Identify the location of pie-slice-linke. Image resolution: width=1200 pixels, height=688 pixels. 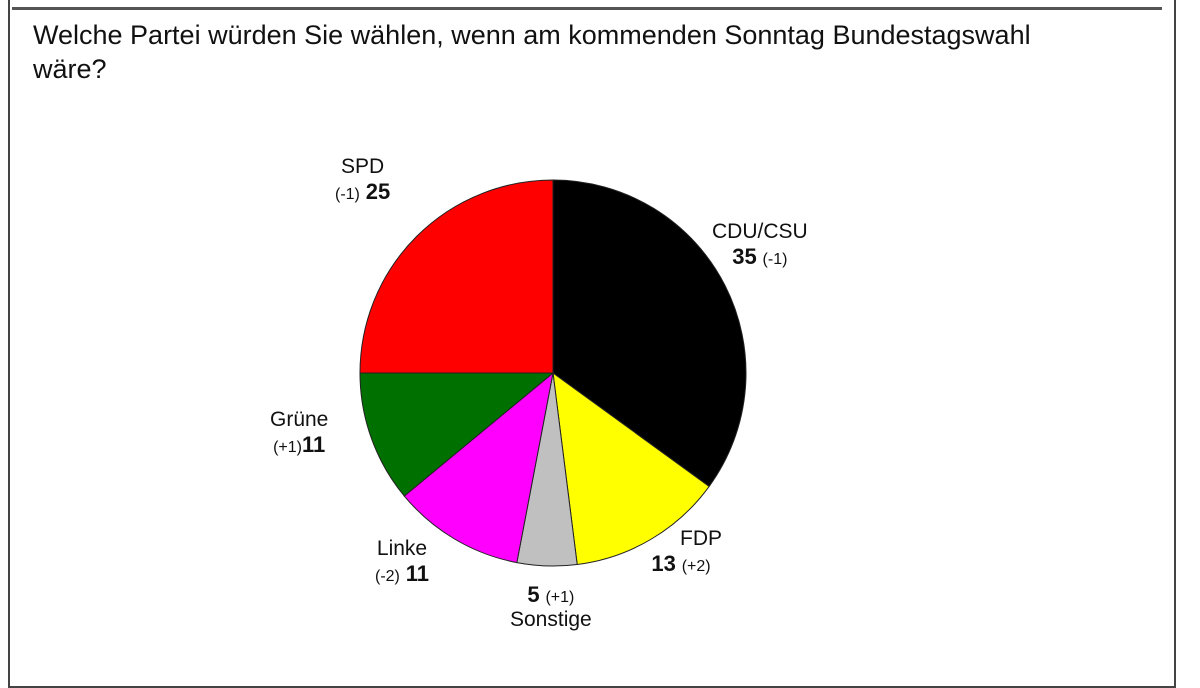
(478, 467).